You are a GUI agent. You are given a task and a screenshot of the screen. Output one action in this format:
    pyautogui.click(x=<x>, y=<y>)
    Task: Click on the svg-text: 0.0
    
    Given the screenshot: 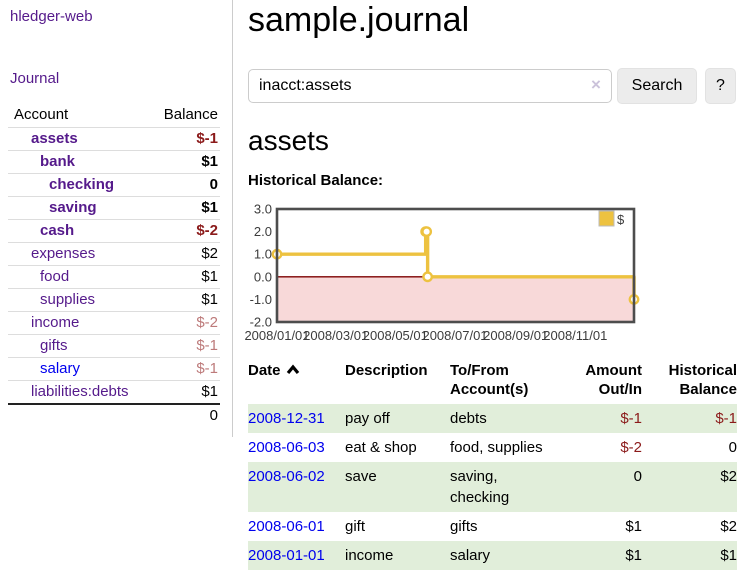 What is the action you would take?
    pyautogui.click(x=263, y=276)
    